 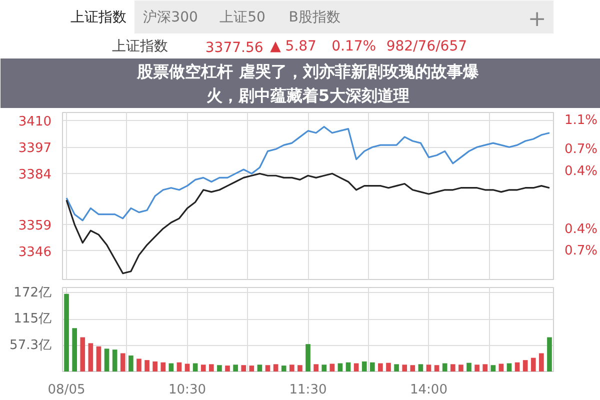 I want to click on x-tick-label: 11:30, so click(x=308, y=390).